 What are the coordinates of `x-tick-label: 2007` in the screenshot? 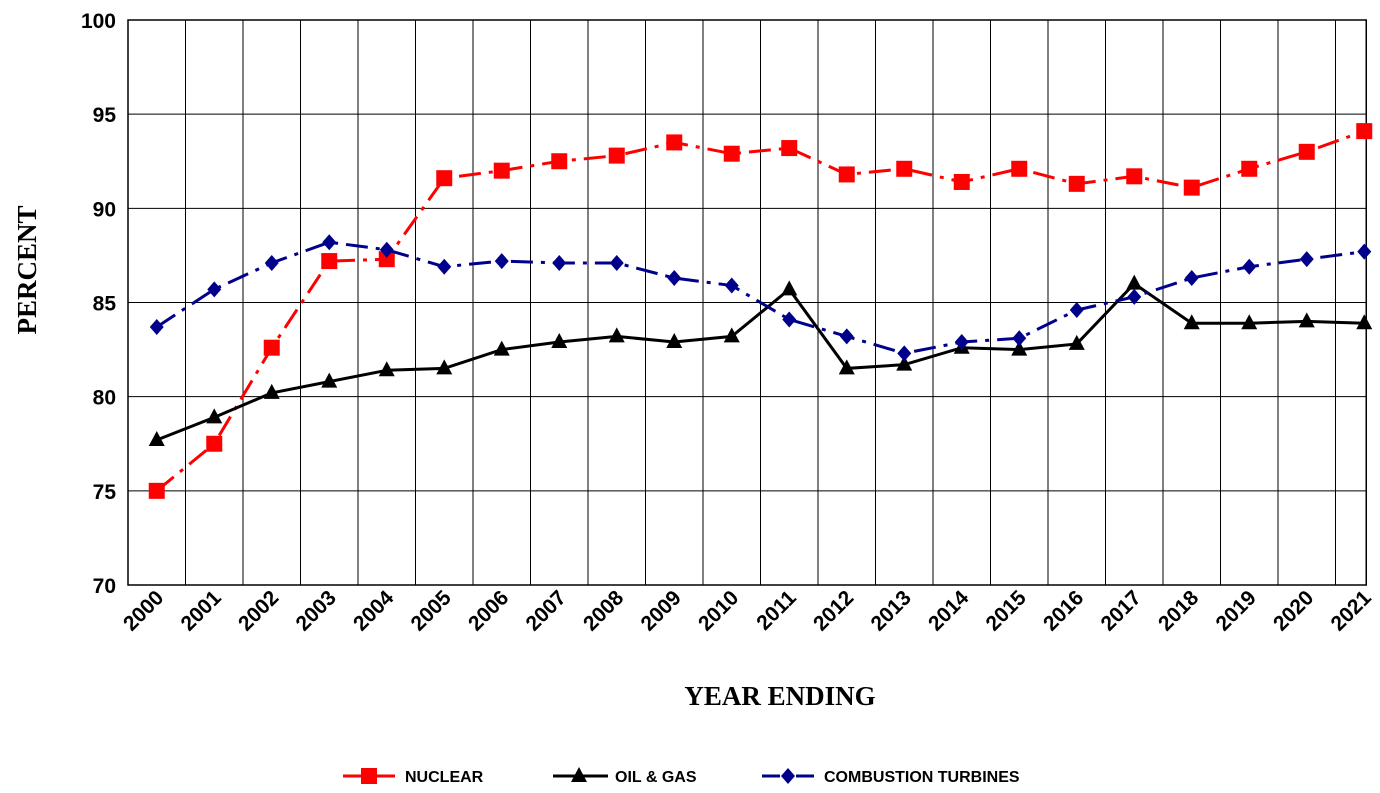 It's located at (545, 610).